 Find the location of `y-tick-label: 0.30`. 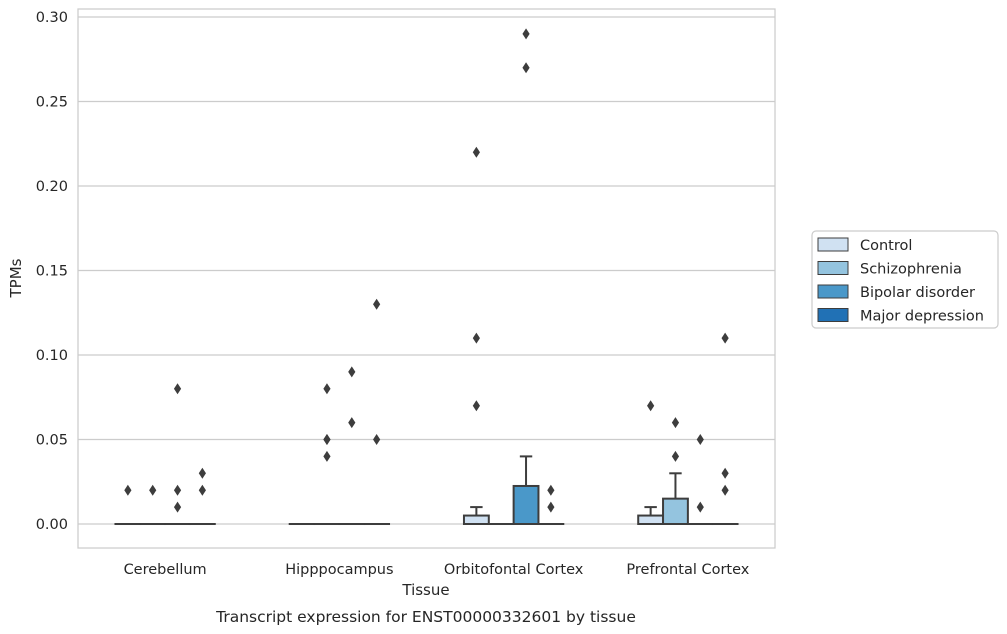

y-tick-label: 0.30 is located at coordinates (52, 18).